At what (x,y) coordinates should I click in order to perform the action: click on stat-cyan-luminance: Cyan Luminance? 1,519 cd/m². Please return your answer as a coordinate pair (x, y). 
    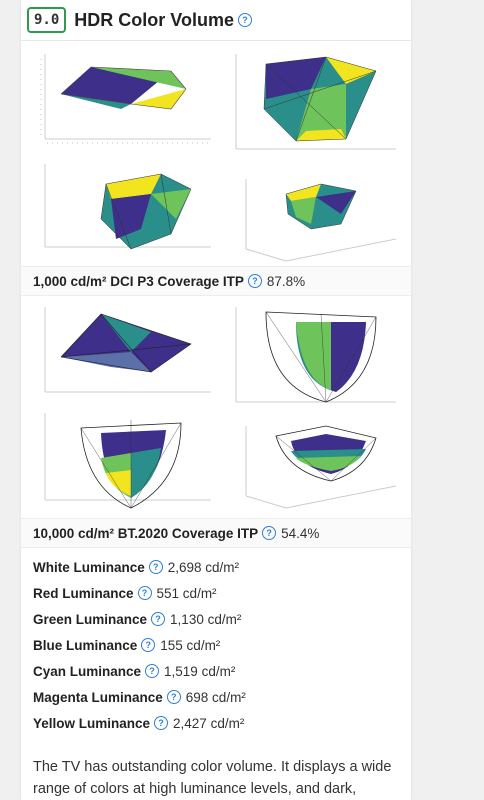
    Looking at the image, I should click on (222, 671).